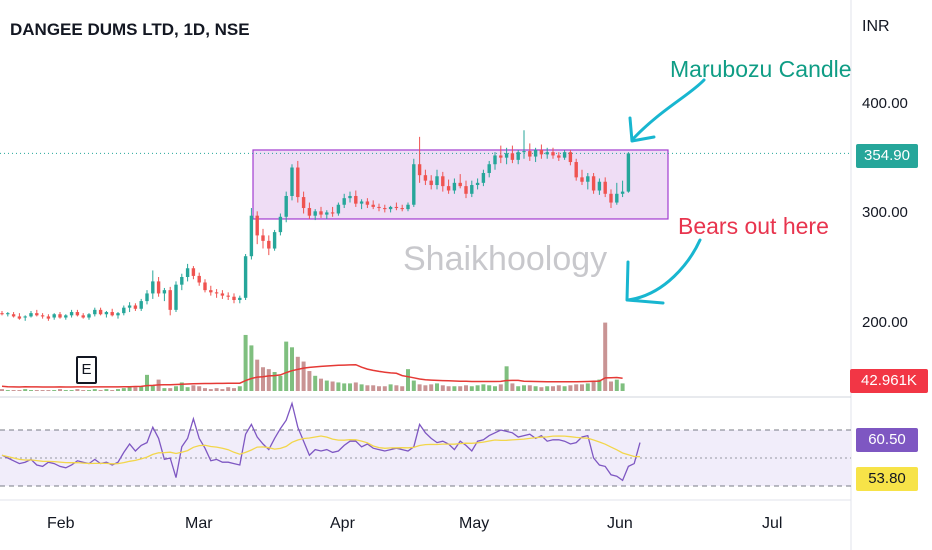  Describe the element at coordinates (61, 523) in the screenshot. I see `time-tick-feb: Feb` at that location.